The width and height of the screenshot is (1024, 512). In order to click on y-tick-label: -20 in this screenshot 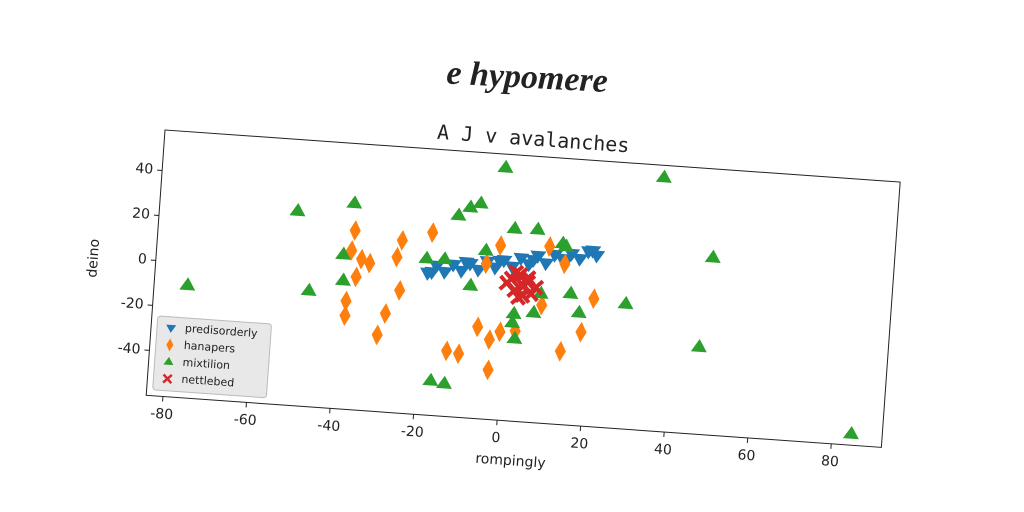, I will do `click(132, 304)`.